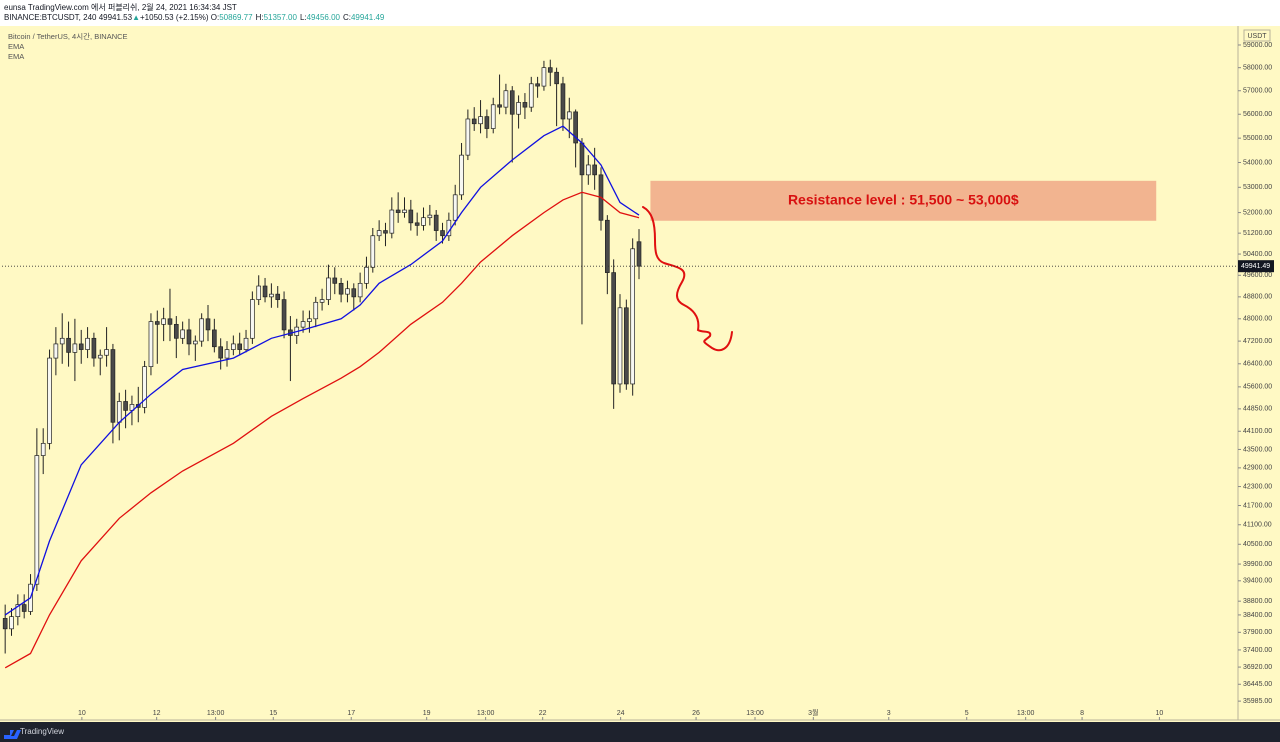 Image resolution: width=1280 pixels, height=742 pixels. What do you see at coordinates (1257, 254) in the screenshot?
I see `y-tick-label: 50400.00` at bounding box center [1257, 254].